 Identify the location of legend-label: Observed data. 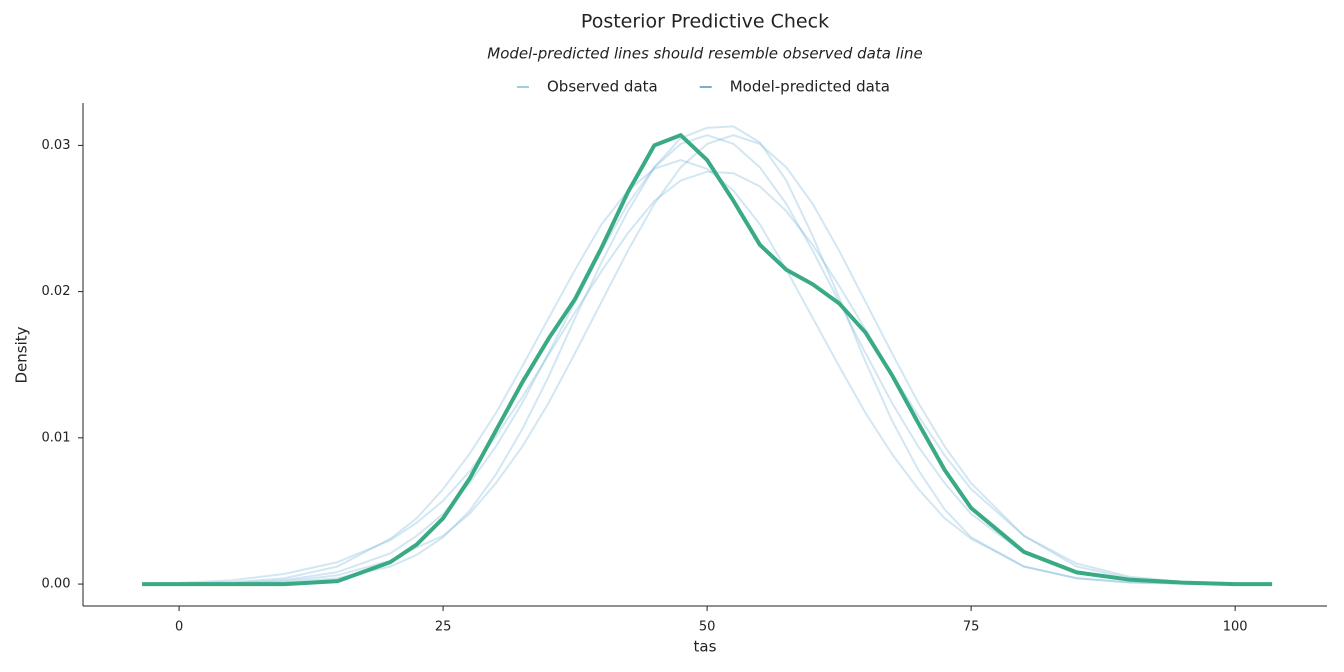
(602, 87).